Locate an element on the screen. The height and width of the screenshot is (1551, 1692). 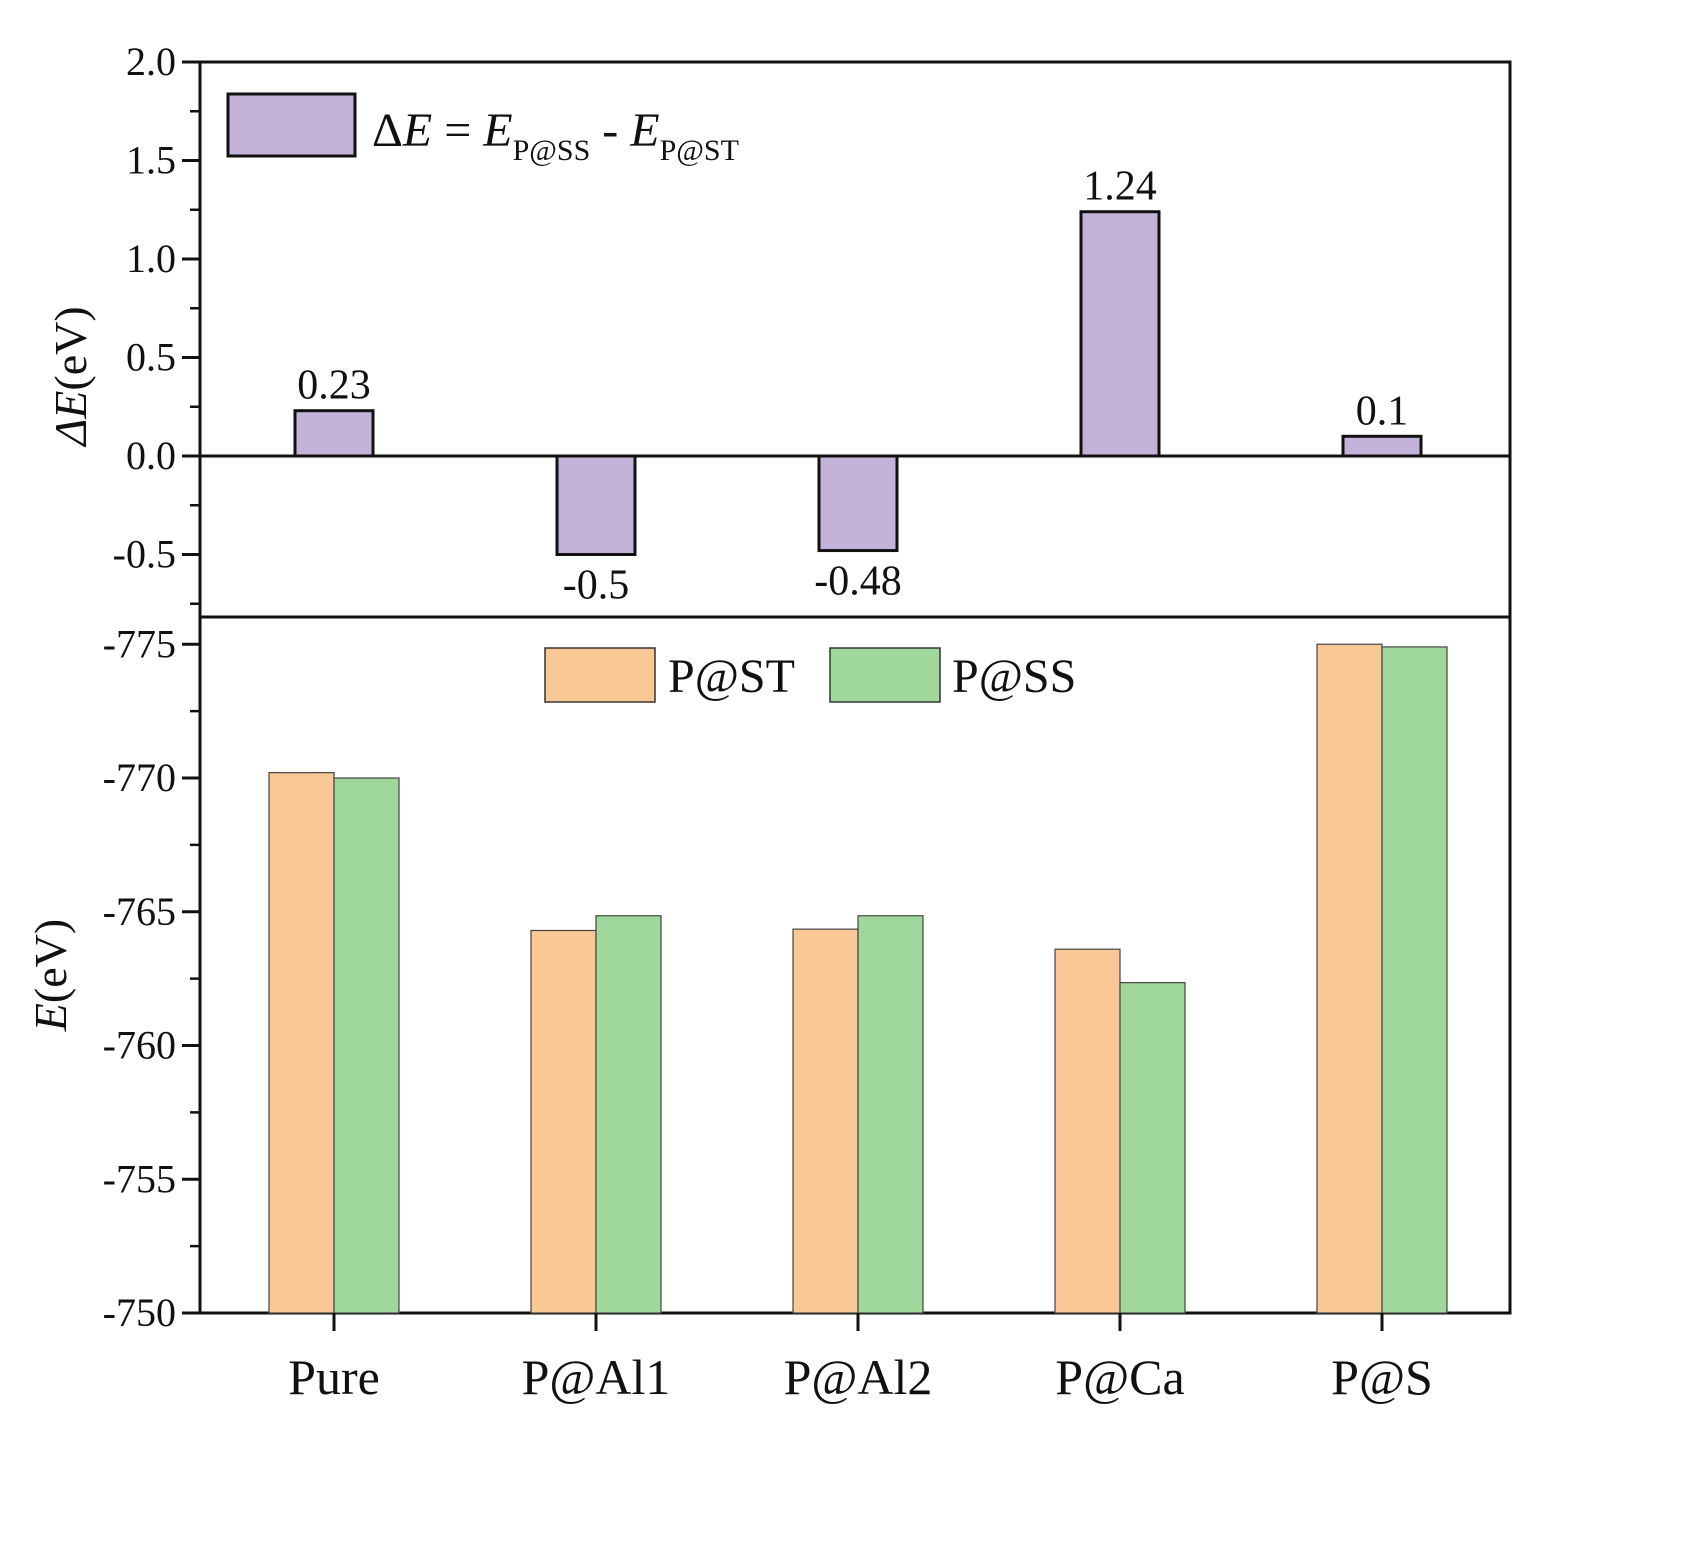
energy-bar-p-at-ss-p-at-al2 is located at coordinates (890, 1114).